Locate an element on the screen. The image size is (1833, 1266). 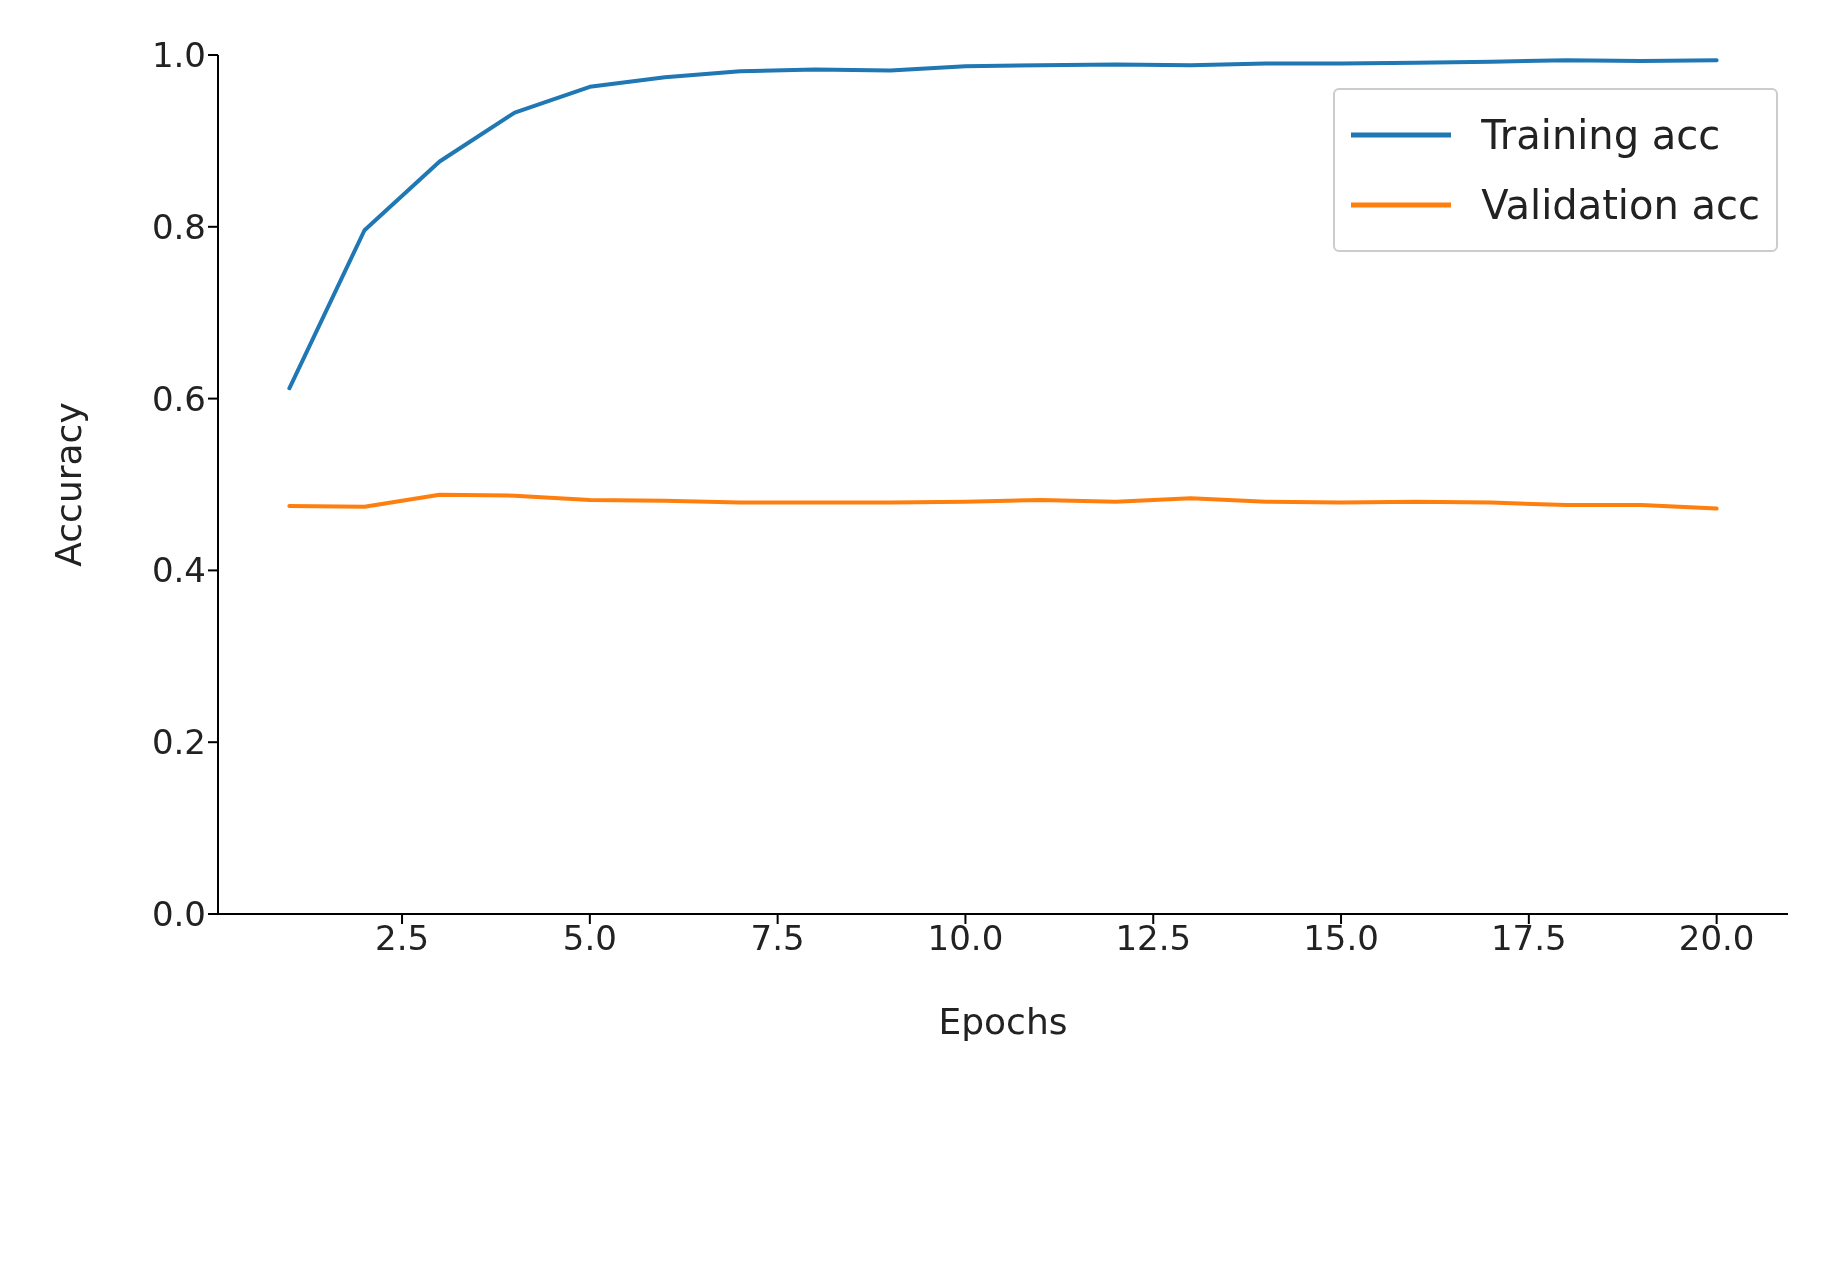
x-tick-label: 20.0 is located at coordinates (1716, 938).